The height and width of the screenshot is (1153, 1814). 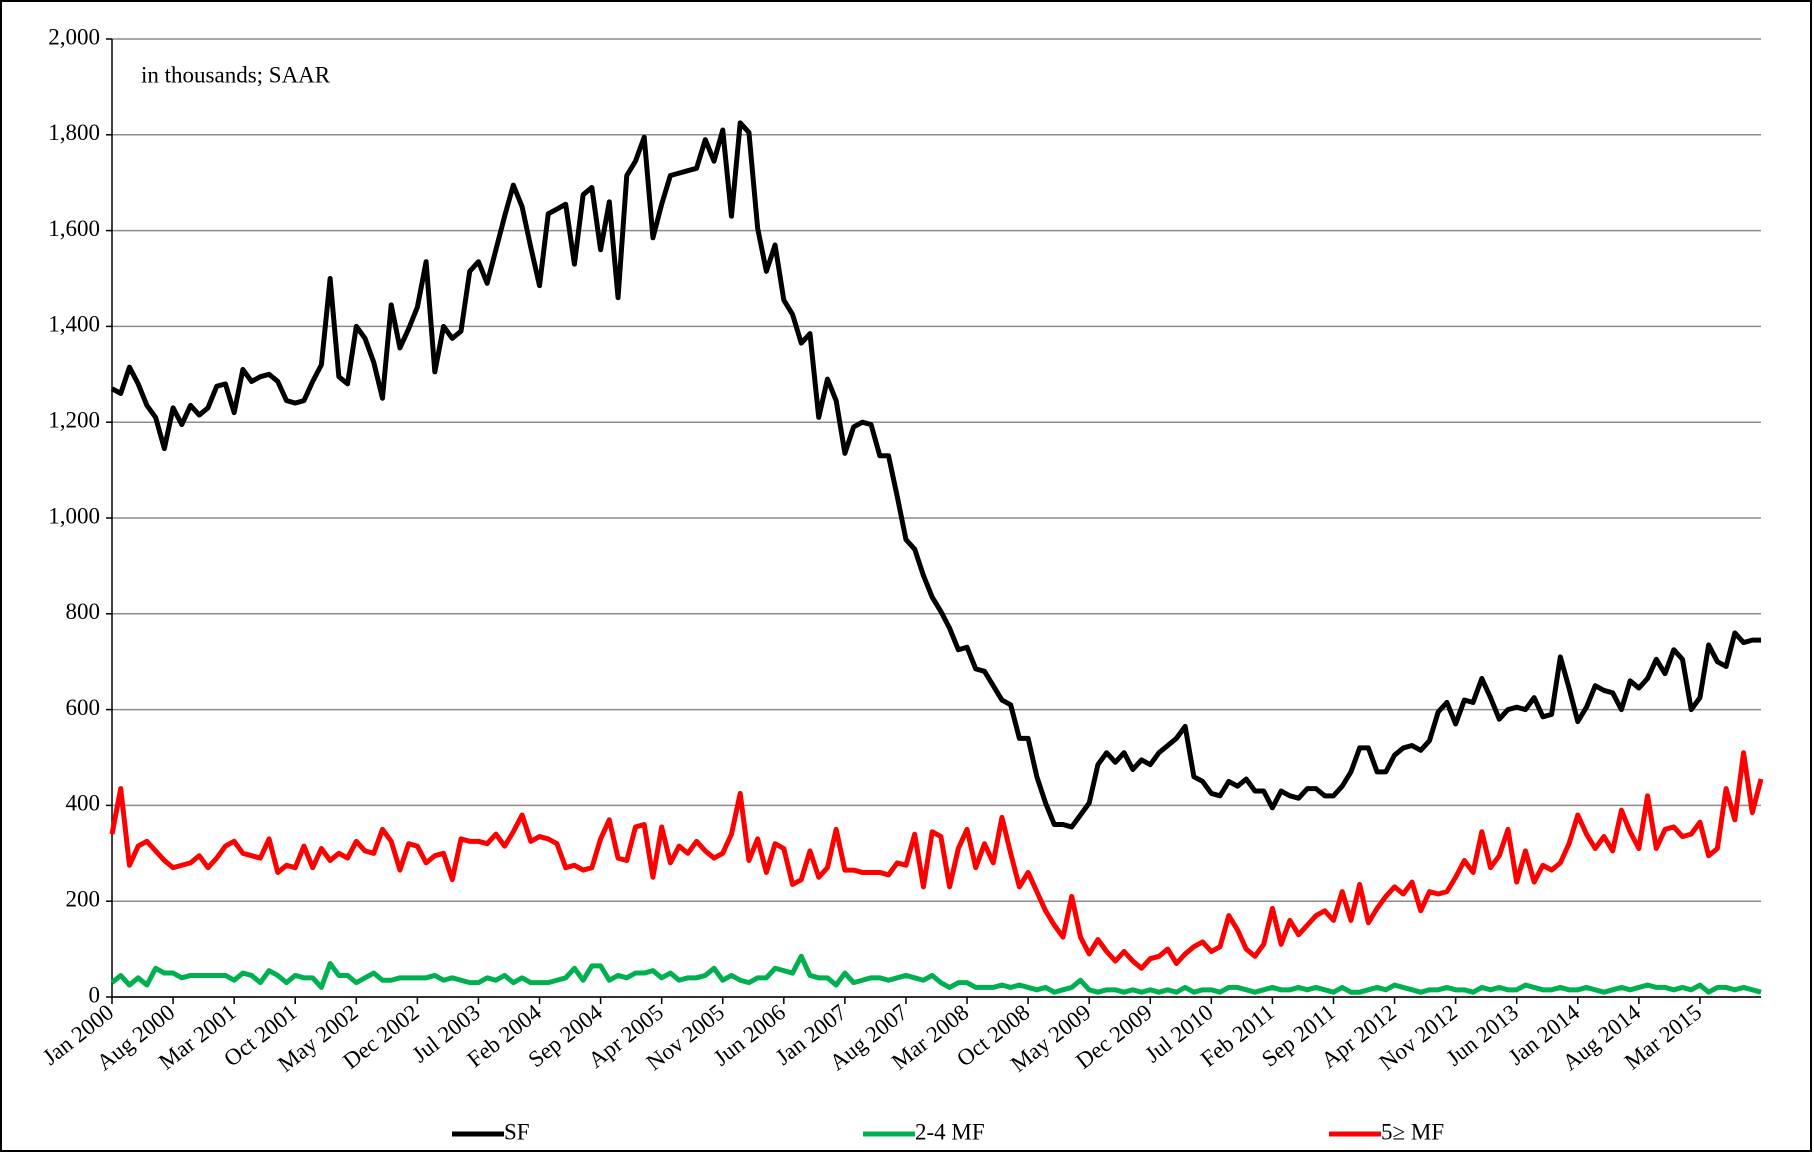 I want to click on series-line, so click(x=936, y=974).